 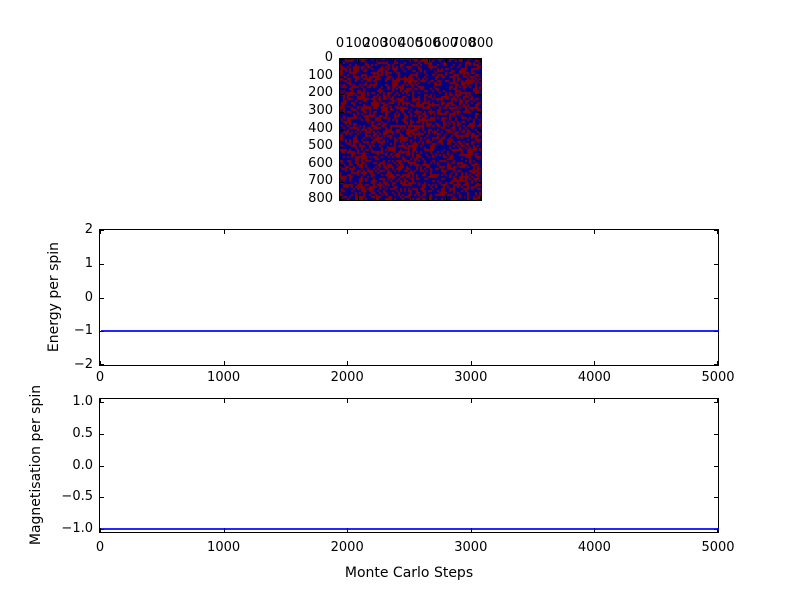 I want to click on lattice-x-tick-label: 400, so click(x=410, y=43).